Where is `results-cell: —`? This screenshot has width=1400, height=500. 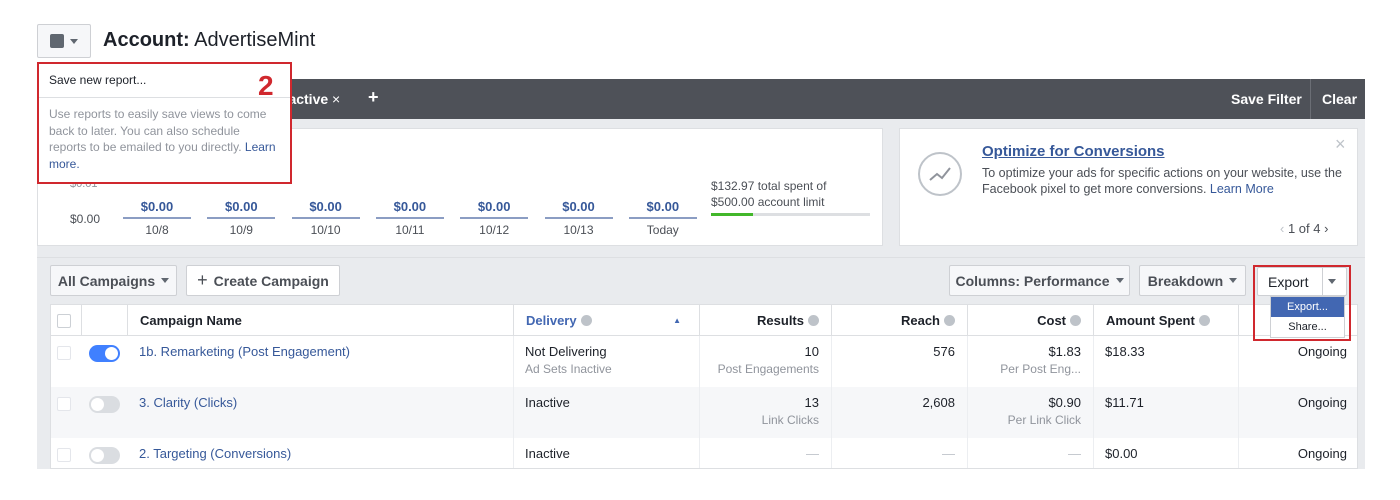
results-cell: — is located at coordinates (765, 453).